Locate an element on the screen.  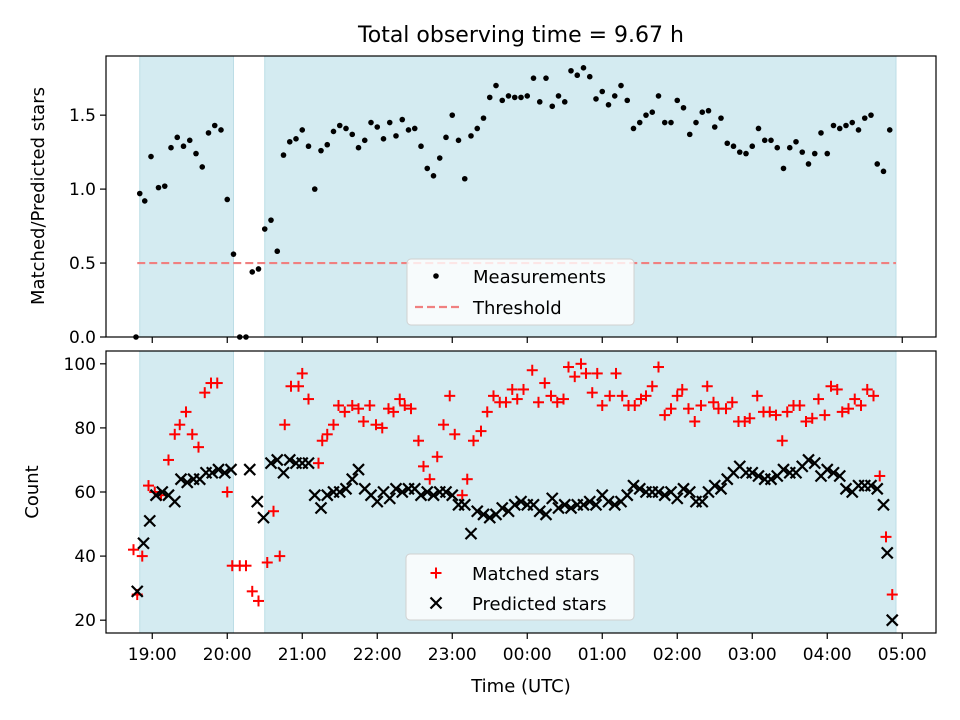
legend-label-measurements: Measurements is located at coordinates (539, 277).